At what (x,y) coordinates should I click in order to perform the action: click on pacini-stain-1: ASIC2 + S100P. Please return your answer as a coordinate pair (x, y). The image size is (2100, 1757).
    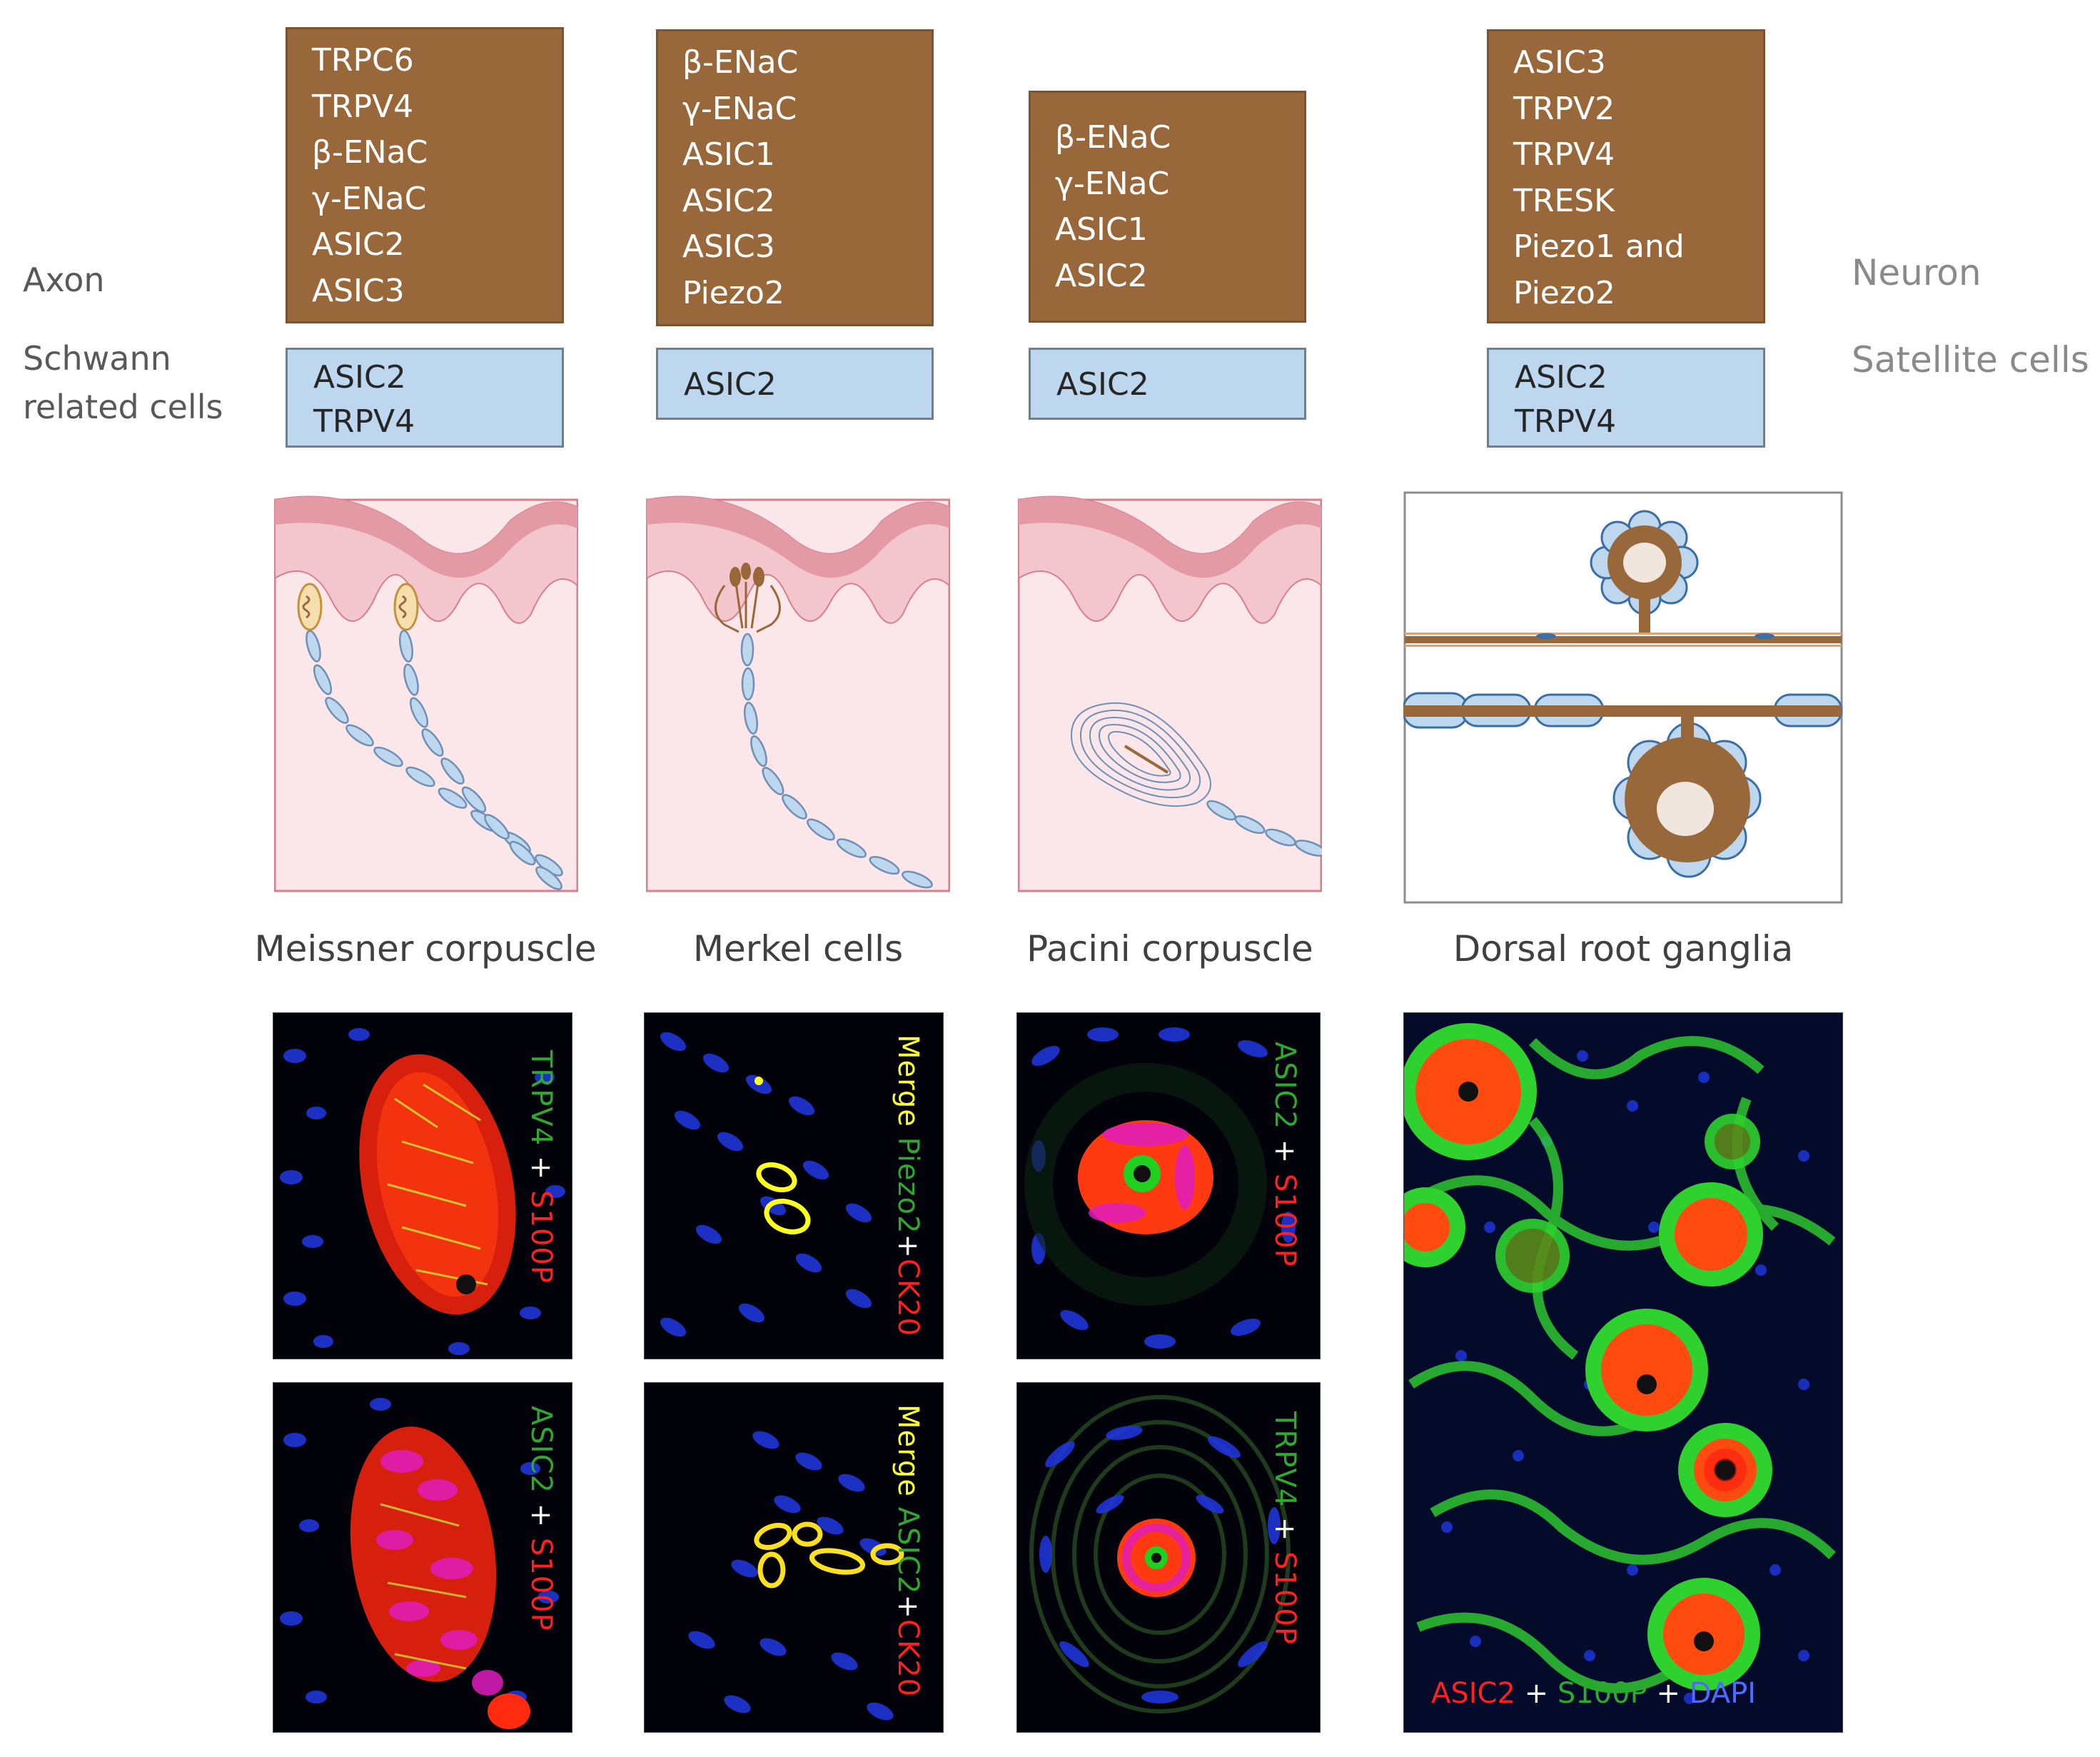
    Looking at the image, I should click on (1284, 1154).